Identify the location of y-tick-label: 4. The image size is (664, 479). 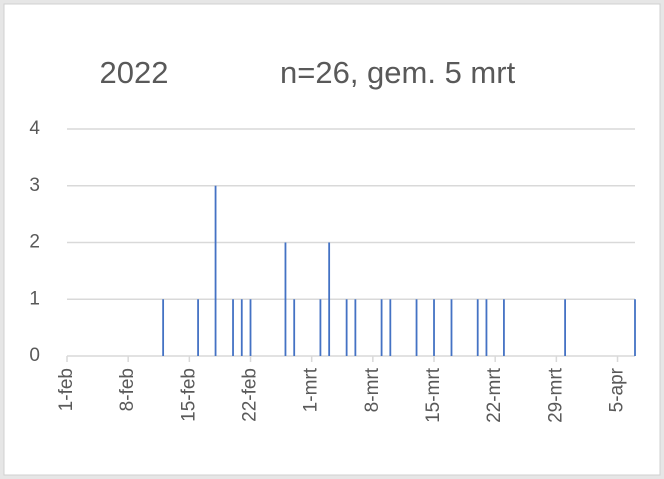
(34, 128).